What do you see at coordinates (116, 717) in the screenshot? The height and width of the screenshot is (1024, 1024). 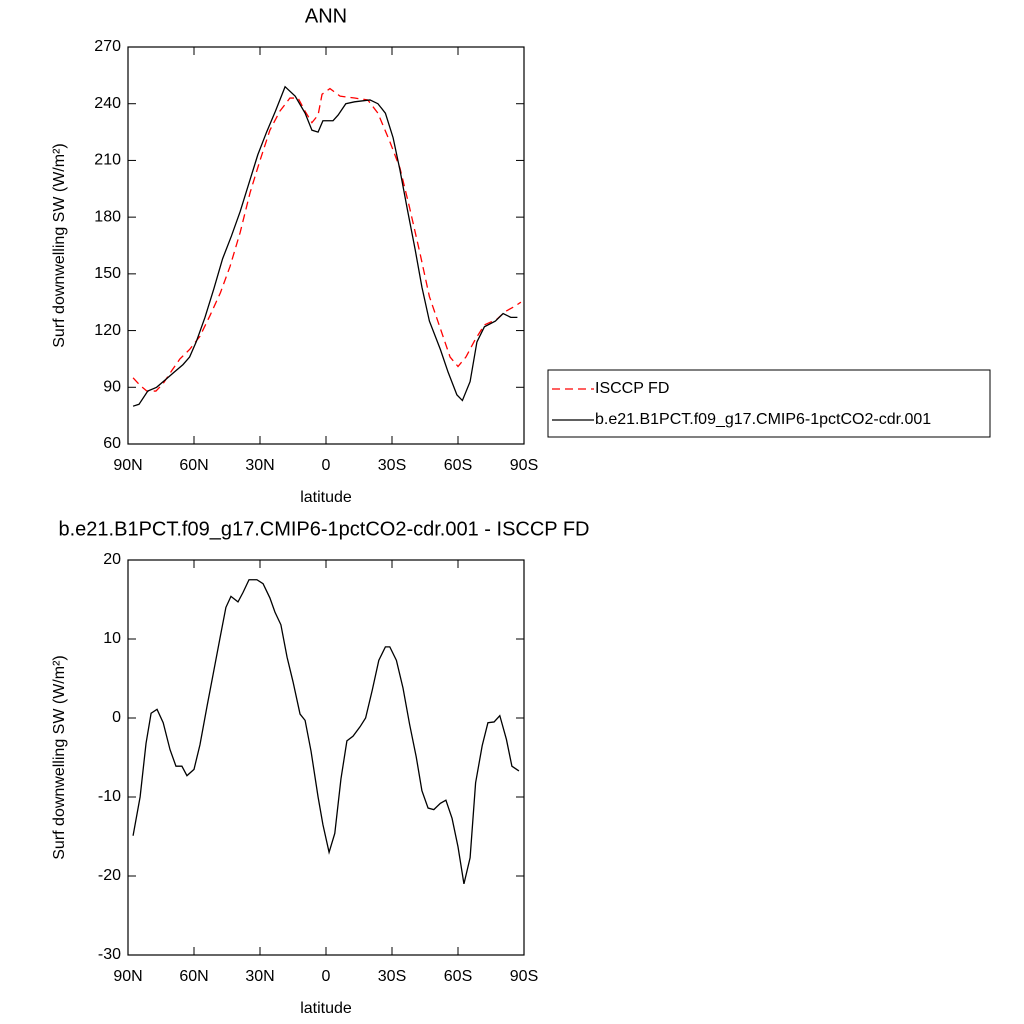 I see `y-tick-label: 0` at bounding box center [116, 717].